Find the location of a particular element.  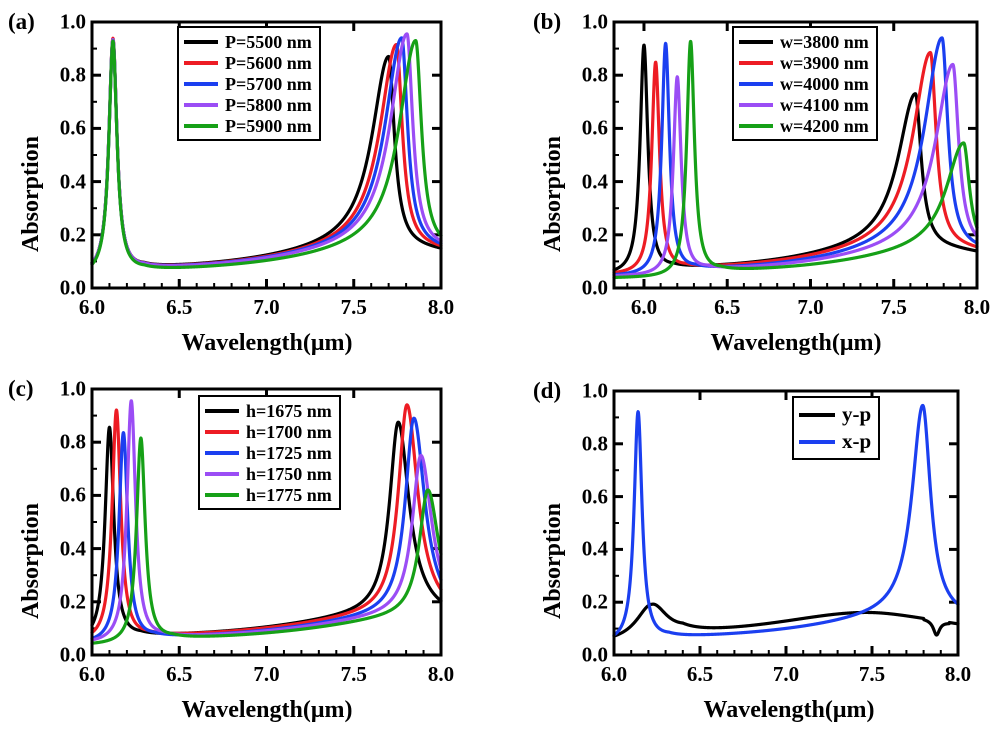

legend-item: P=5800 nm is located at coordinates (248, 104).